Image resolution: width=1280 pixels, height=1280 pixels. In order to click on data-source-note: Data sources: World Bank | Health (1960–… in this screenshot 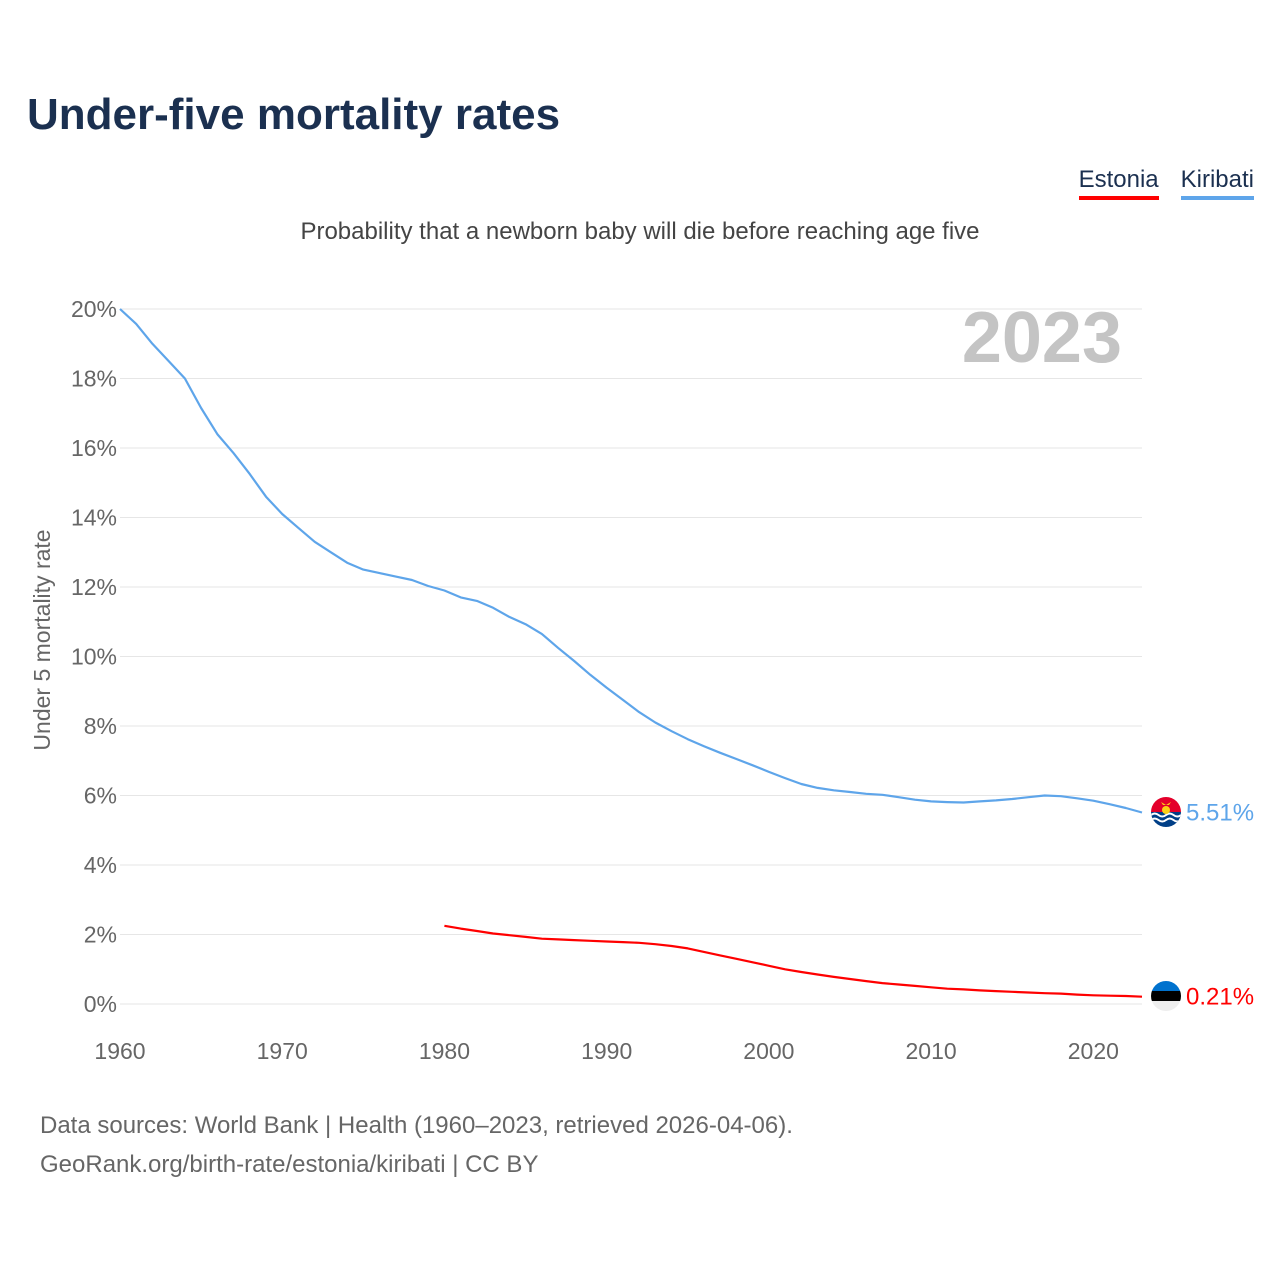, I will do `click(416, 1125)`.